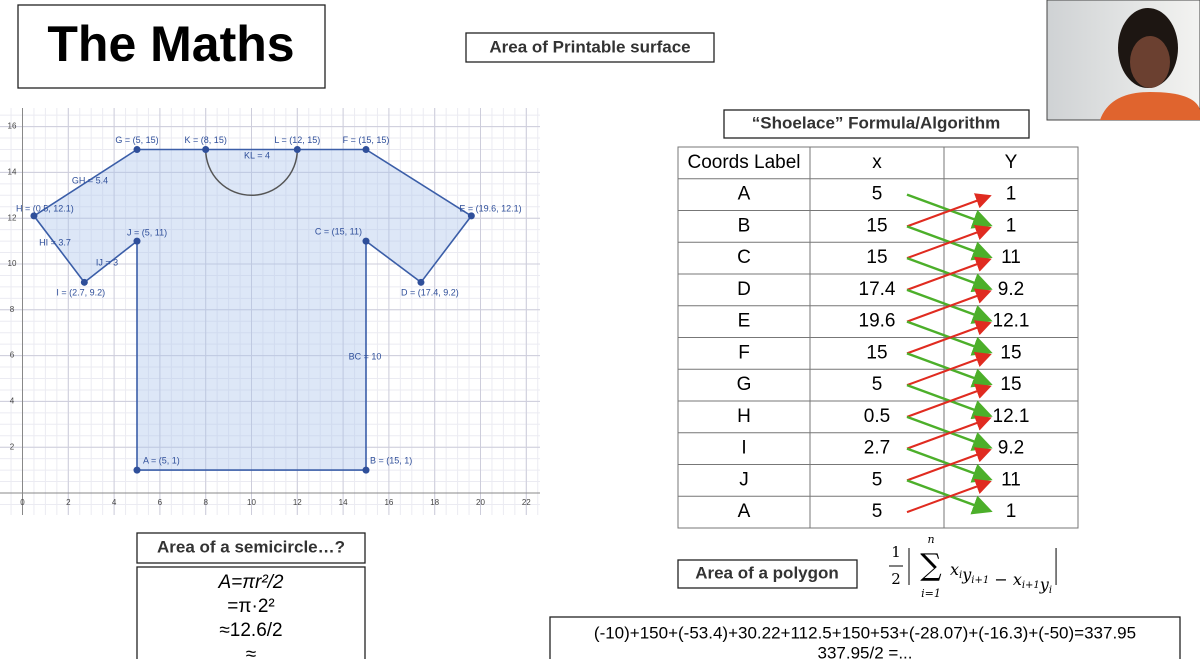  Describe the element at coordinates (391, 460) in the screenshot. I see `point-label: B = (15, 1)` at that location.